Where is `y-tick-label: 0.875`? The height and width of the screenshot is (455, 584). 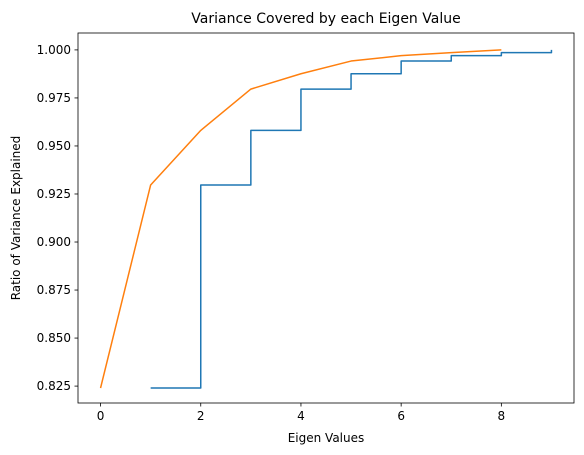 y-tick-label: 0.875 is located at coordinates (54, 290).